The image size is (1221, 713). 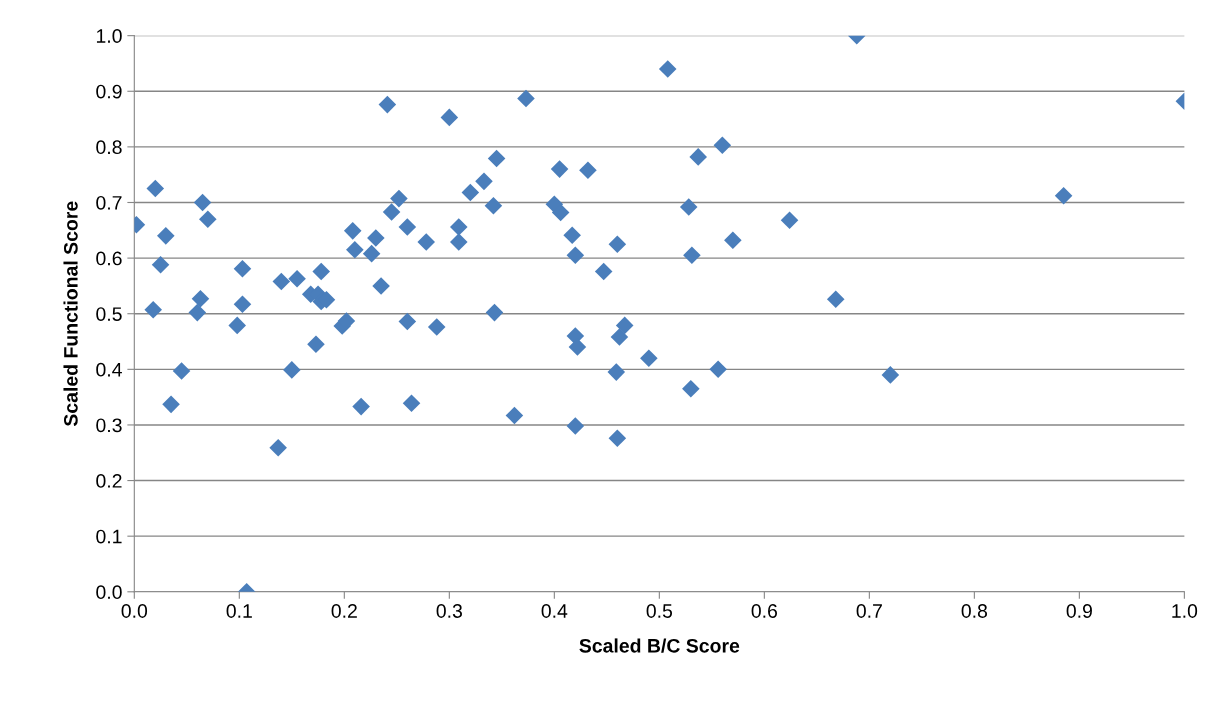 I want to click on x-tick-label: 0.5, so click(x=659, y=611).